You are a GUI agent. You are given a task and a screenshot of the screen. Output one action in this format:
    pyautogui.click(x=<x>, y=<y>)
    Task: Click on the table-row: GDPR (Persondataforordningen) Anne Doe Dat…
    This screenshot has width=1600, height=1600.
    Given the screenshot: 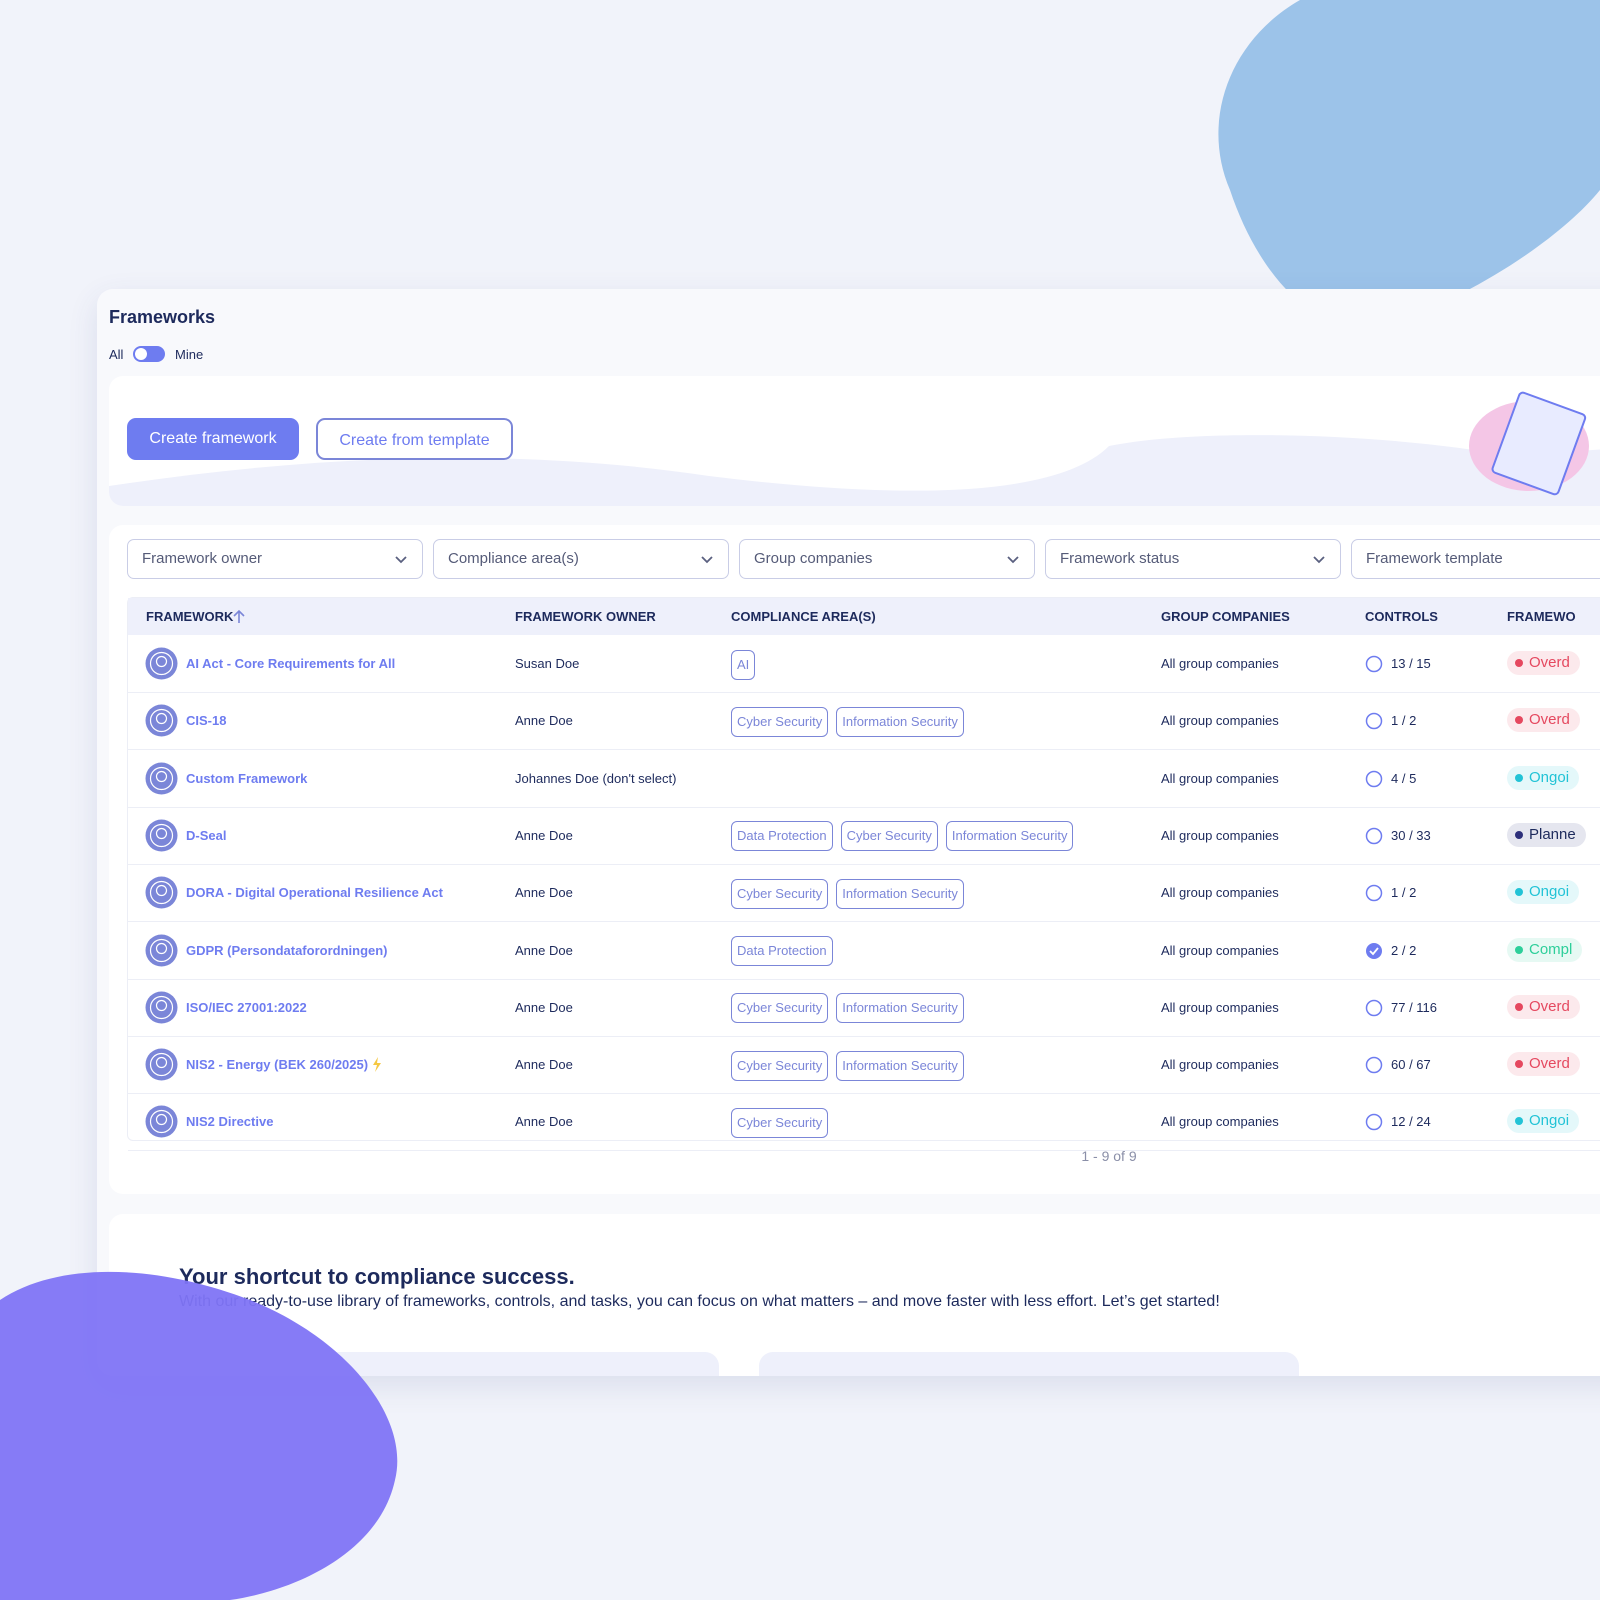 What is the action you would take?
    pyautogui.click(x=864, y=951)
    